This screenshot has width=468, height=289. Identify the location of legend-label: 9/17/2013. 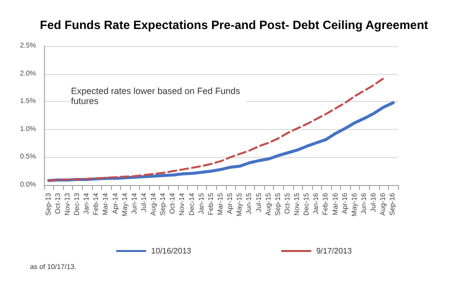
(334, 251).